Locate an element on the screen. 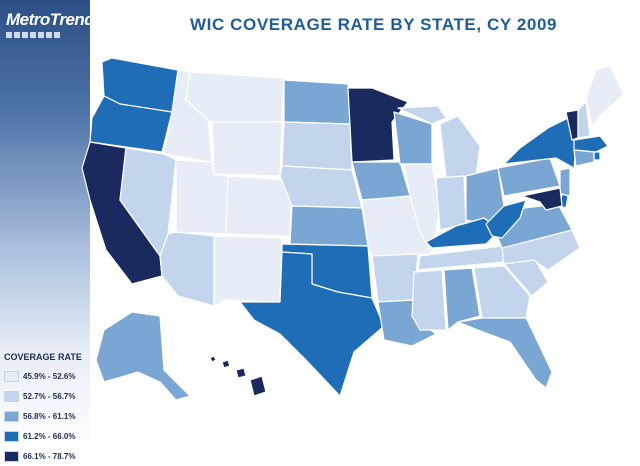  legend-item: 56.8% - 61.1% is located at coordinates (47, 416).